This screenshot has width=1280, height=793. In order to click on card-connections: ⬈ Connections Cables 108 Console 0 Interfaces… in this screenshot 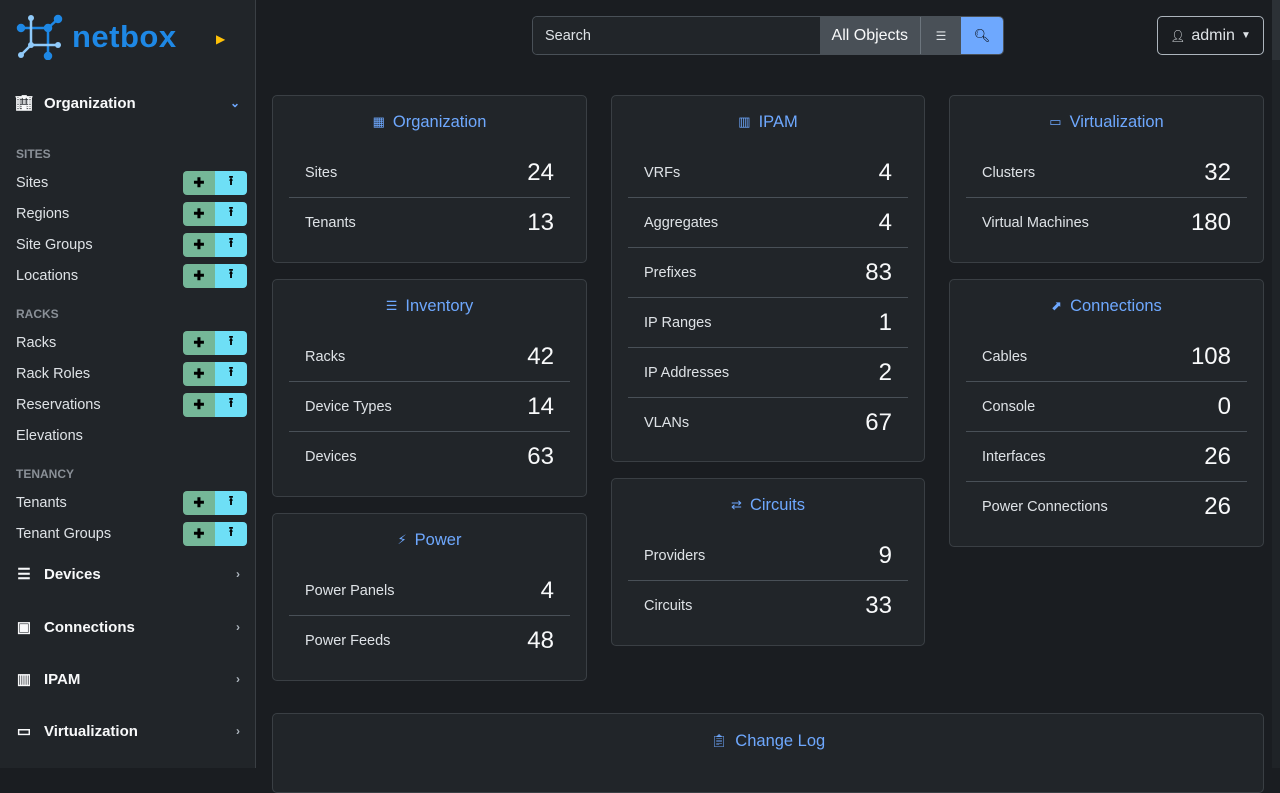, I will do `click(1106, 413)`.